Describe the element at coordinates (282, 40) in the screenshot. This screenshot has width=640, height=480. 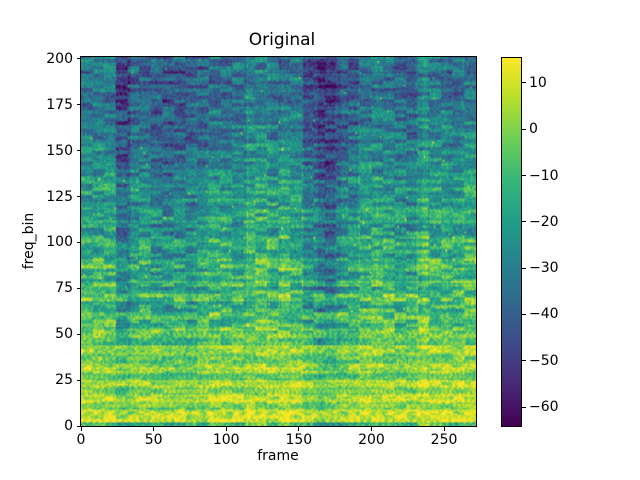
I see `plot-title: Original` at that location.